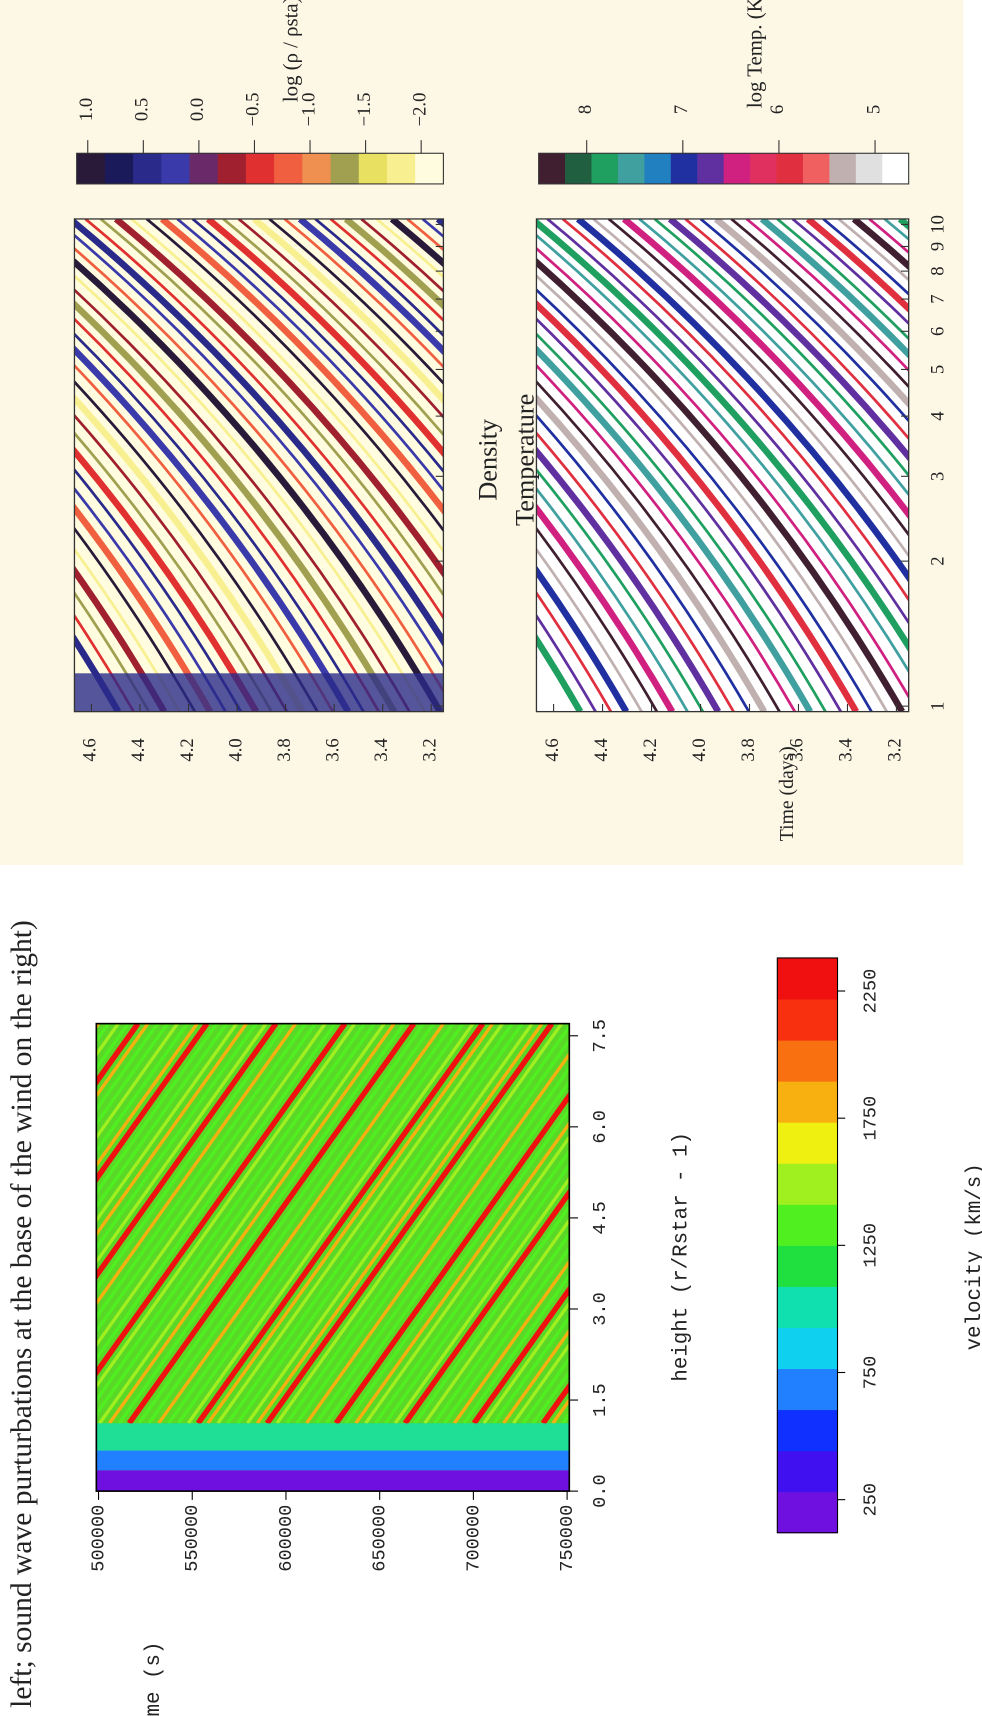 The width and height of the screenshot is (982, 1716). Describe the element at coordinates (419, 110) in the screenshot. I see `colorbar-tick-label: −2.0` at that location.